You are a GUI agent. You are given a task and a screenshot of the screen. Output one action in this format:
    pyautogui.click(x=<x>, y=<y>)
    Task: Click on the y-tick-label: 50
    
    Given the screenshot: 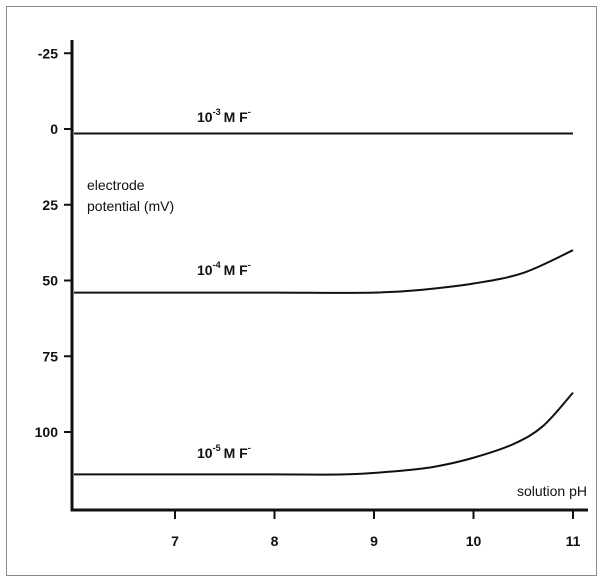 What is the action you would take?
    pyautogui.click(x=50, y=281)
    